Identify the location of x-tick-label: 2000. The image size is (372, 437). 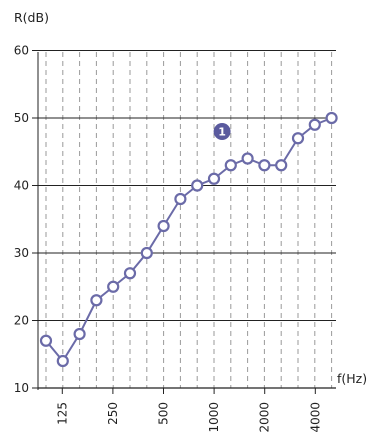
(265, 417).